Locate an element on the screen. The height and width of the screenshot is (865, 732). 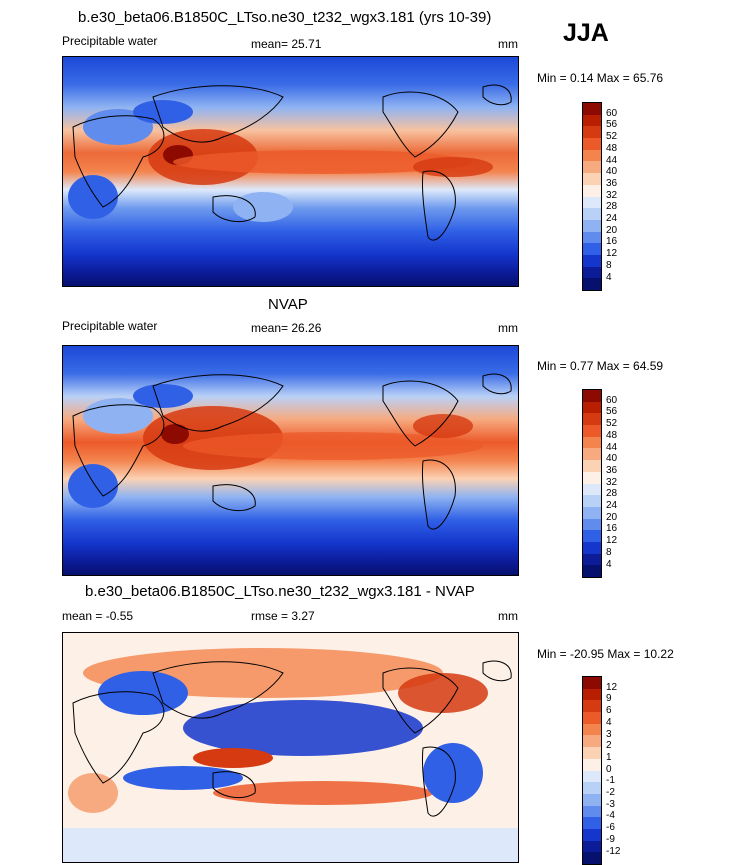
panel-obs-units: mm is located at coordinates (508, 328).